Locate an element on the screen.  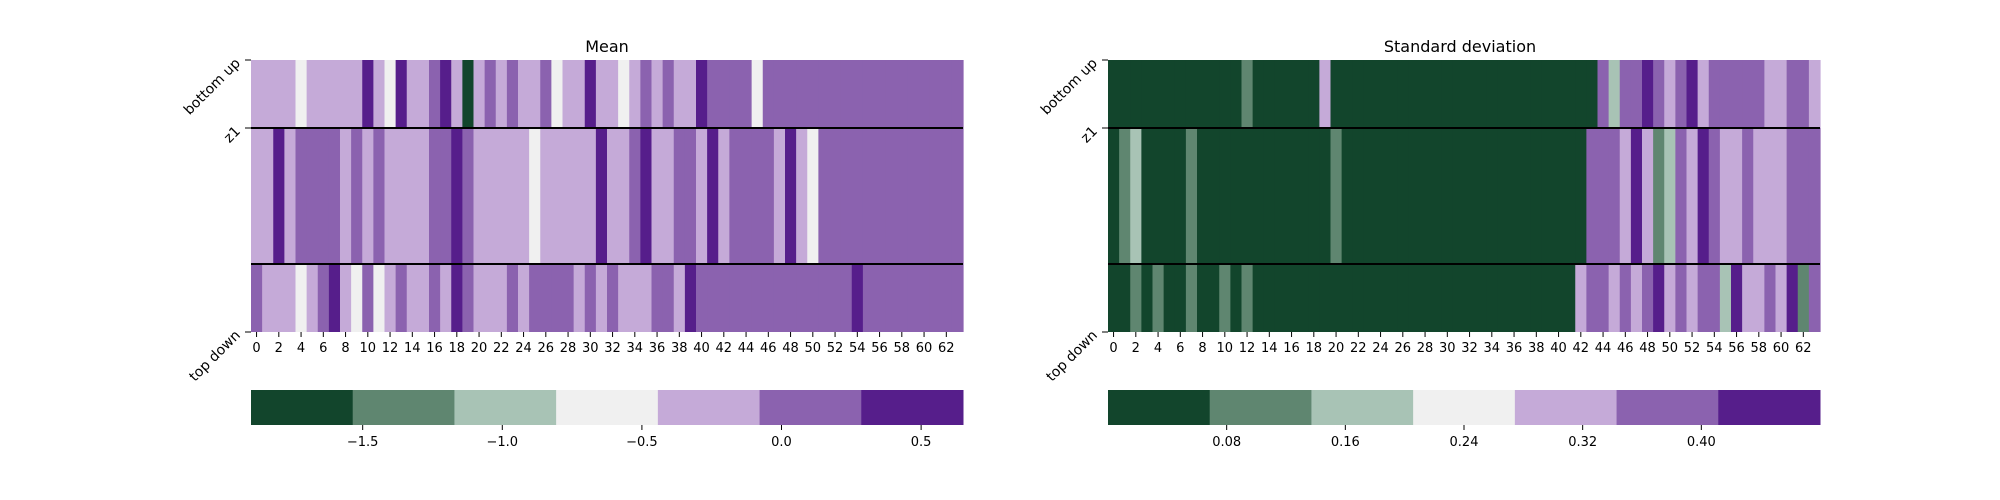
colorbar-tick-label: 0.40 is located at coordinates (1701, 442).